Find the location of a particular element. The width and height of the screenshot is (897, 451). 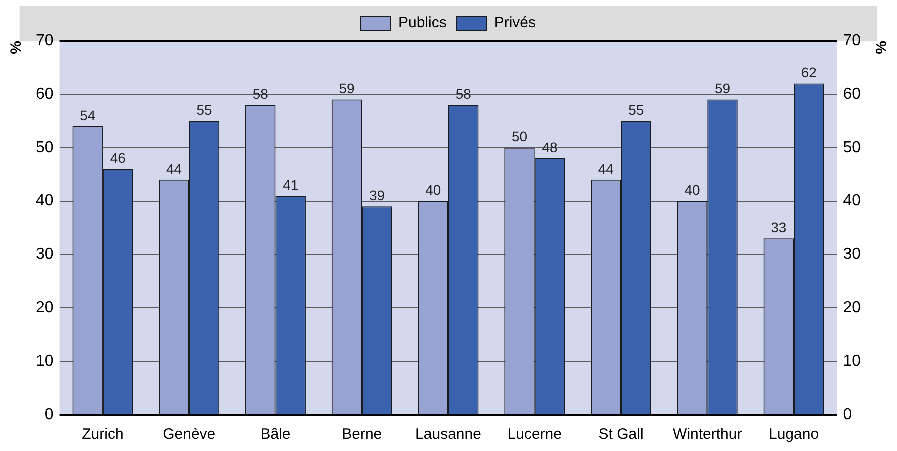

x-tick-label: Bâle is located at coordinates (275, 435).